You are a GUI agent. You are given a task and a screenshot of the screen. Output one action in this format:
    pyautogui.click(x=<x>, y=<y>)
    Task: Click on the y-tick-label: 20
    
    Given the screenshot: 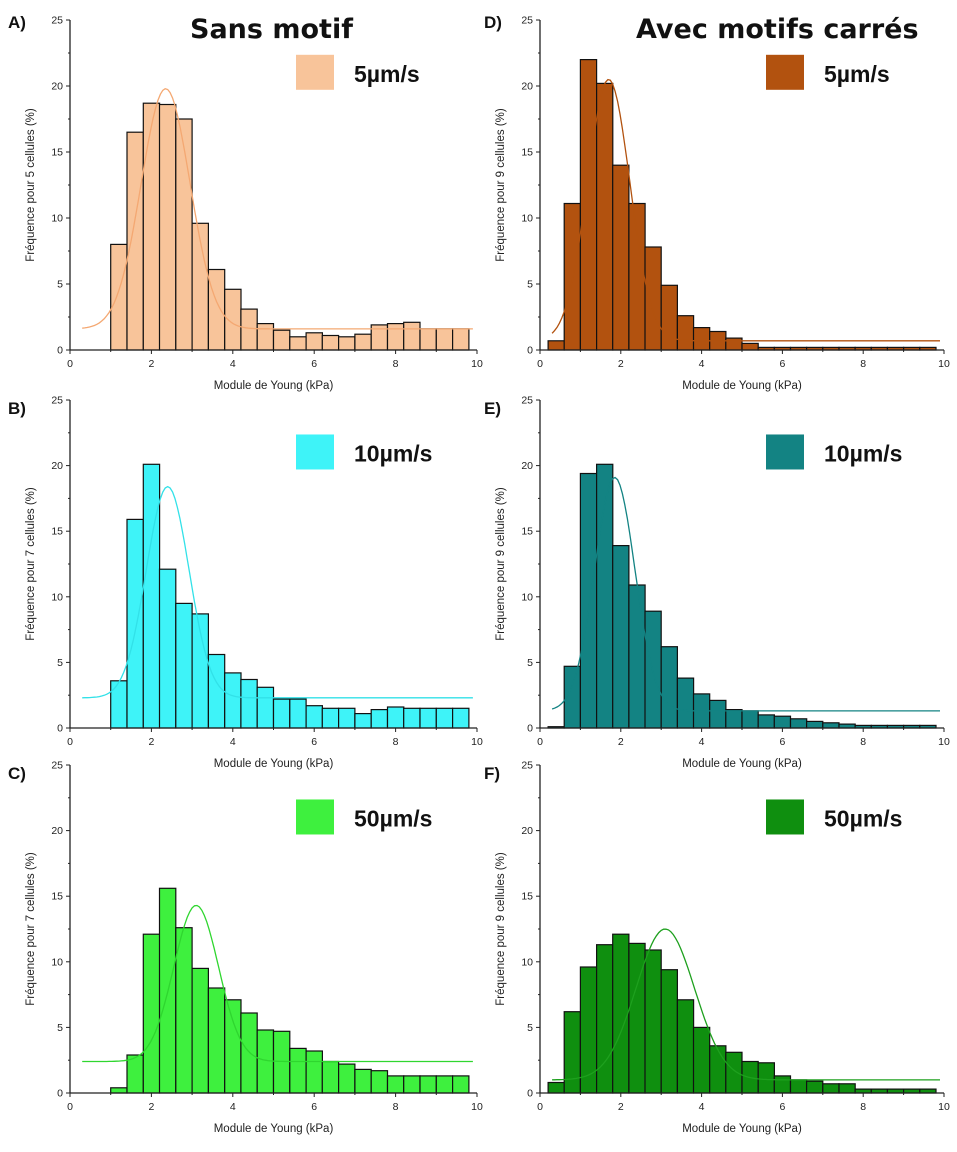 What is the action you would take?
    pyautogui.click(x=57, y=466)
    